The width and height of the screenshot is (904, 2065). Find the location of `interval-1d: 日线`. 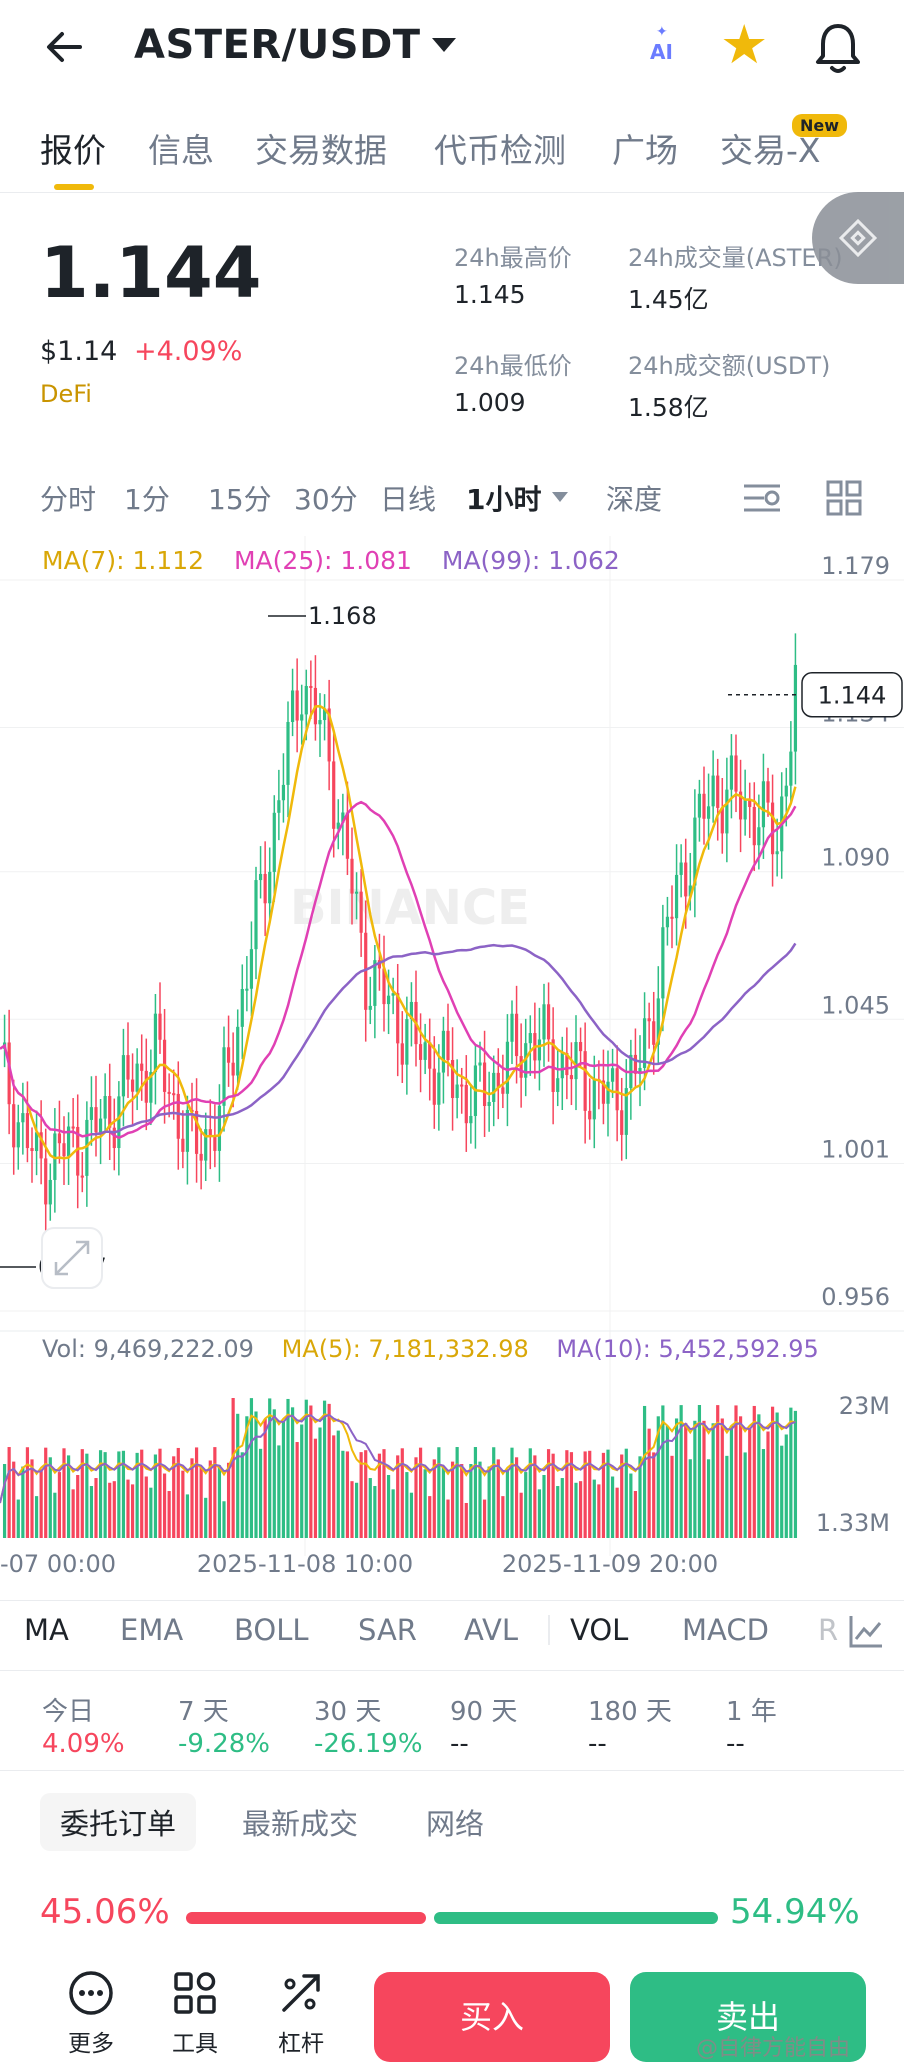

interval-1d: 日线 is located at coordinates (408, 499).